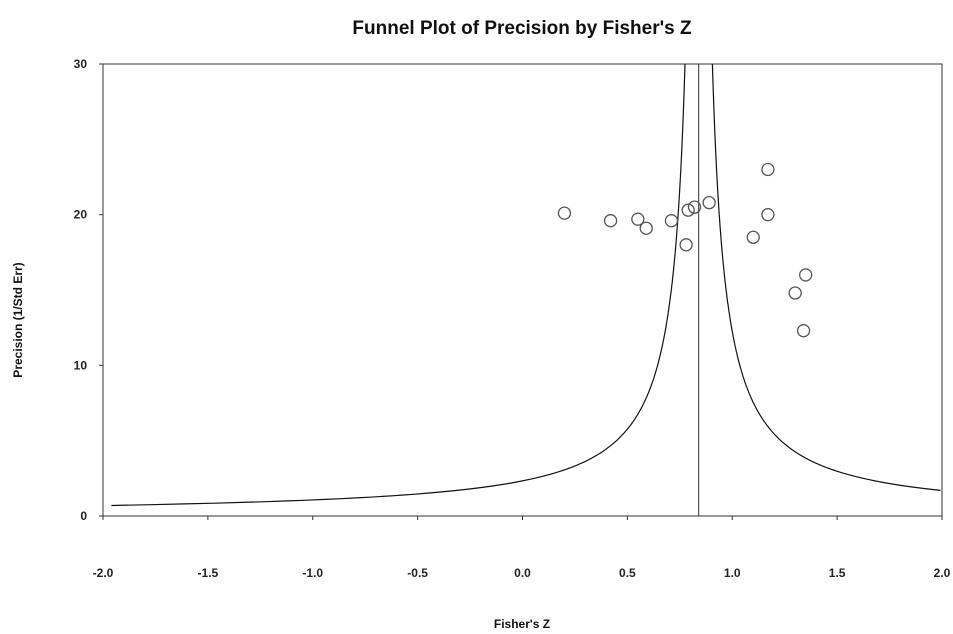 The height and width of the screenshot is (634, 953). I want to click on x-axis-label: Fisher's Z, so click(522, 624).